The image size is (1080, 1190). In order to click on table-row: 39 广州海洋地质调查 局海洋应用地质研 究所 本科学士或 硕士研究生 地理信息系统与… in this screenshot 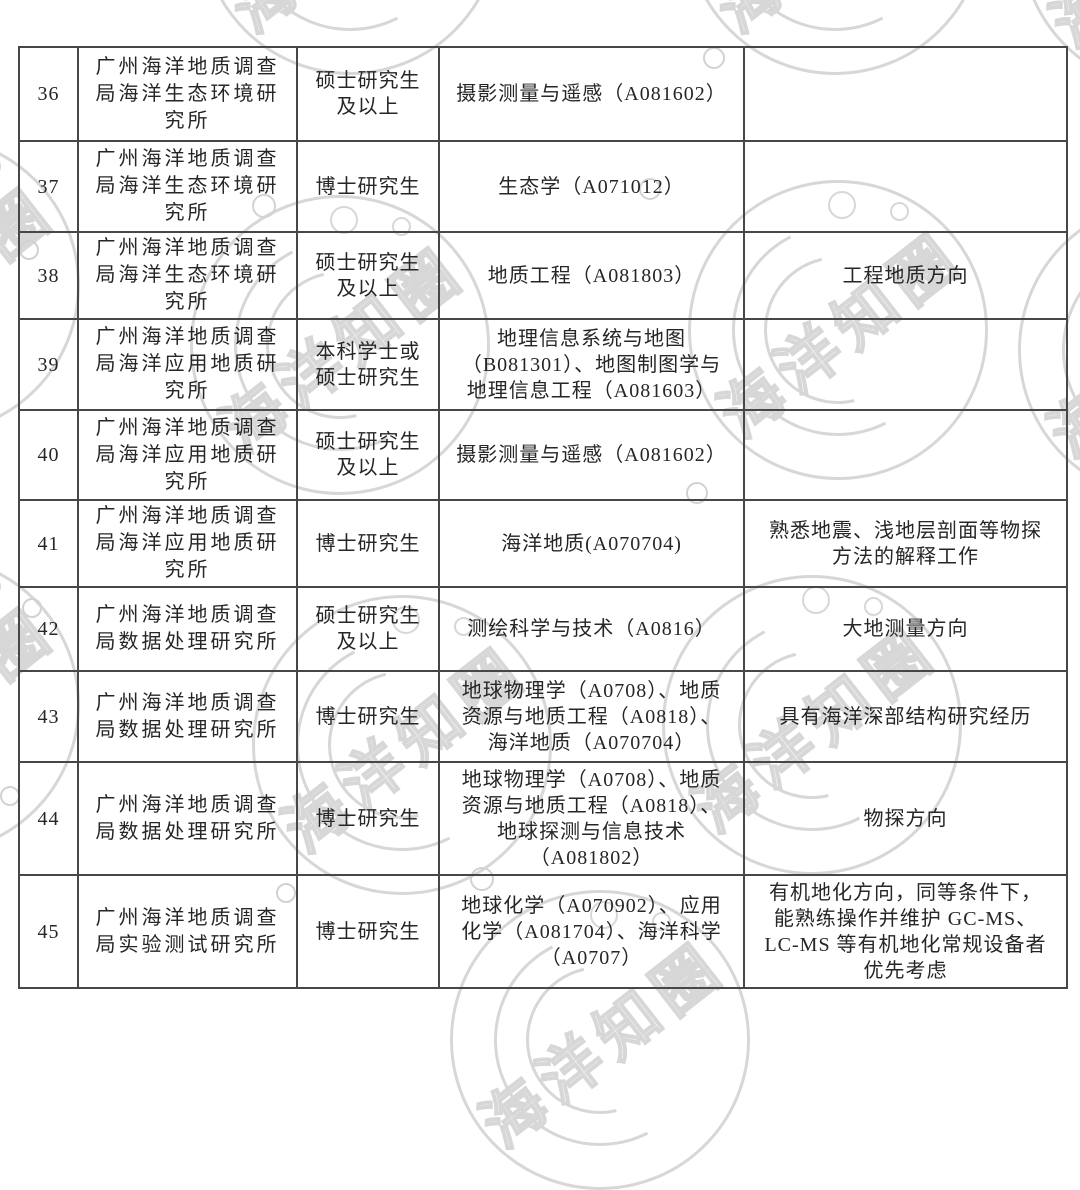, I will do `click(543, 364)`.